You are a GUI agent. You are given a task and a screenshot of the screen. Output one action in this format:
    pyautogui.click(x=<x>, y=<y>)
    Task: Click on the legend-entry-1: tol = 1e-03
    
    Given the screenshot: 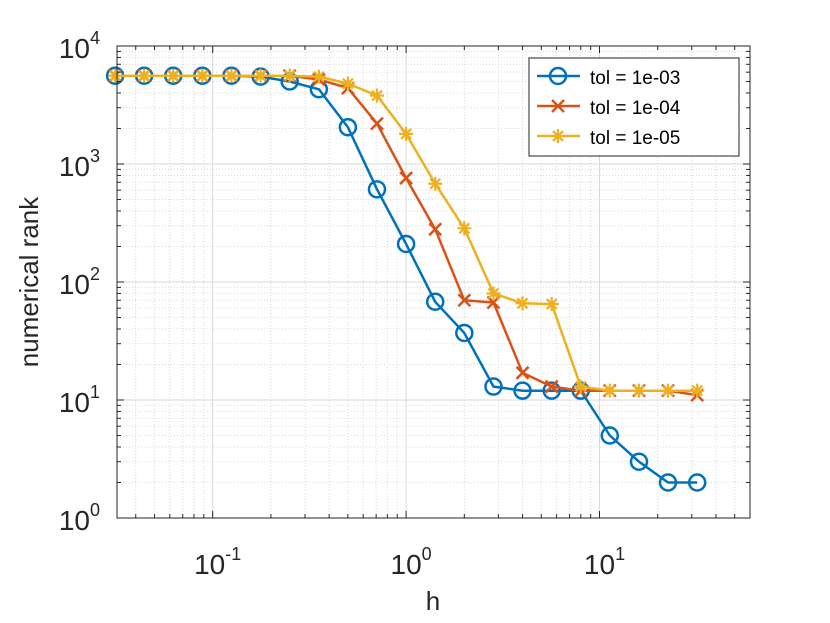 What is the action you would take?
    pyautogui.click(x=608, y=77)
    